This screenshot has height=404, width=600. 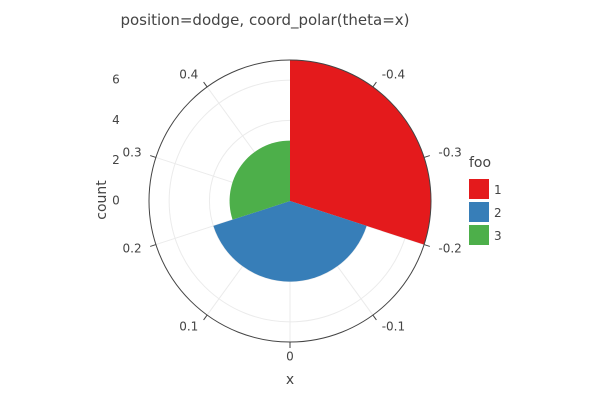 What do you see at coordinates (188, 74) in the screenshot?
I see `theta-tick-label: 0.4` at bounding box center [188, 74].